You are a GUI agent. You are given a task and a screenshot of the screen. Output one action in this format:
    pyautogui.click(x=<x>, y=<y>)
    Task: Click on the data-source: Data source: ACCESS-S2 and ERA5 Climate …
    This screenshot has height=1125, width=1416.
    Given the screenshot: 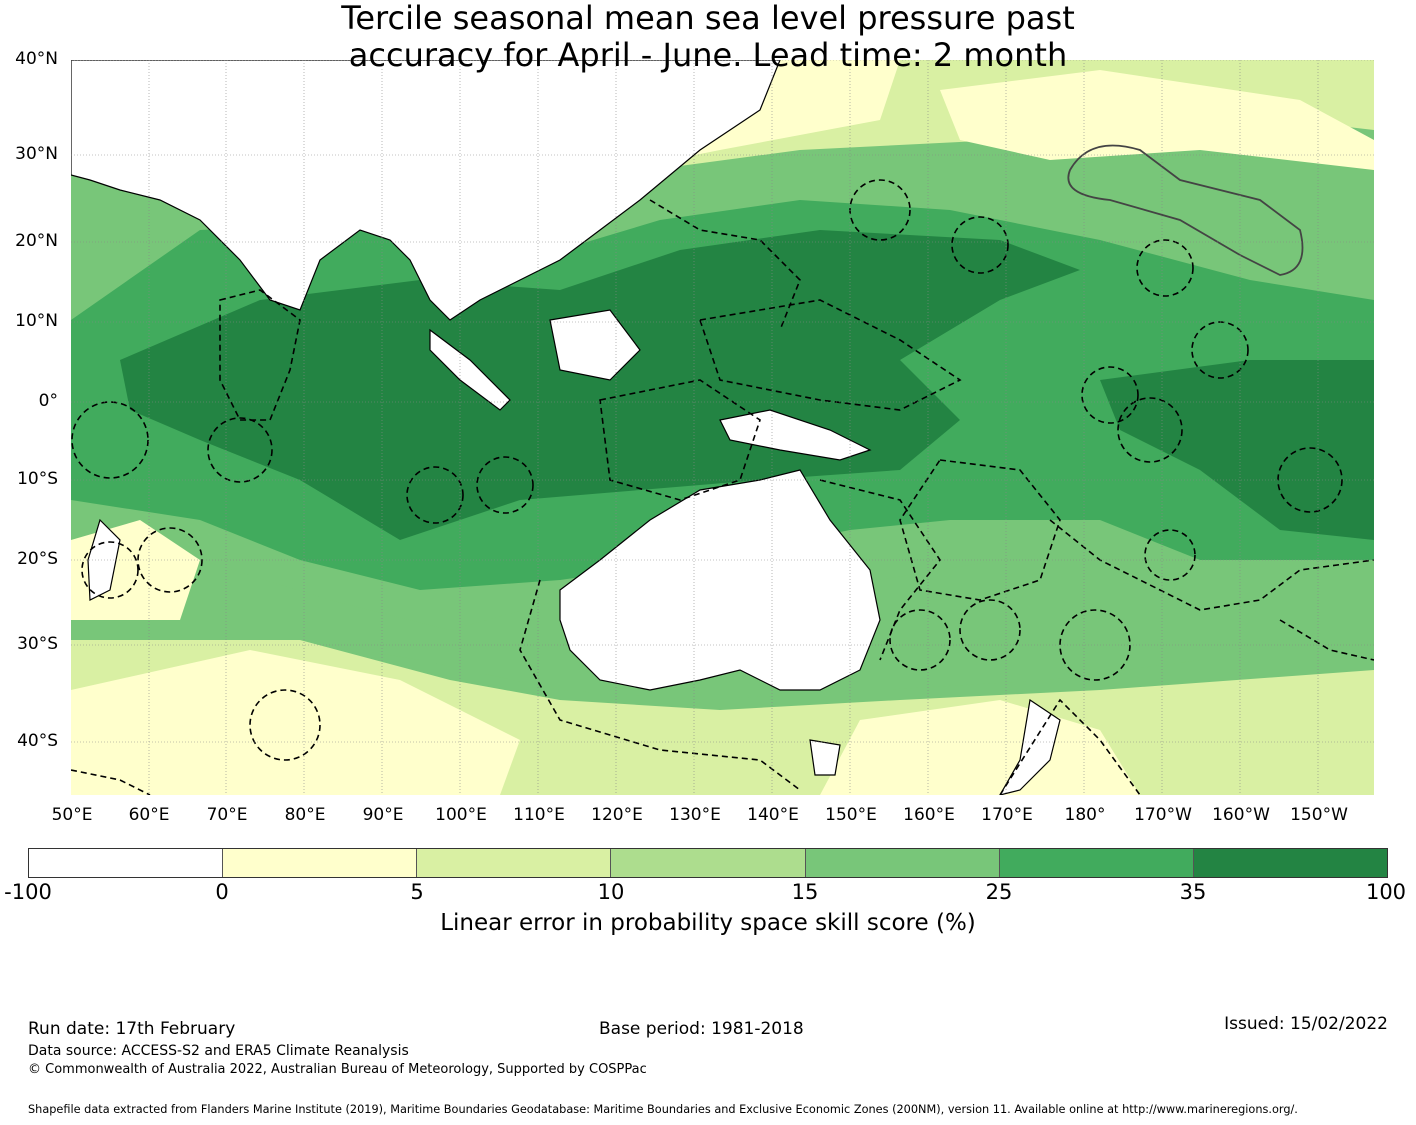 What is the action you would take?
    pyautogui.click(x=218, y=1051)
    